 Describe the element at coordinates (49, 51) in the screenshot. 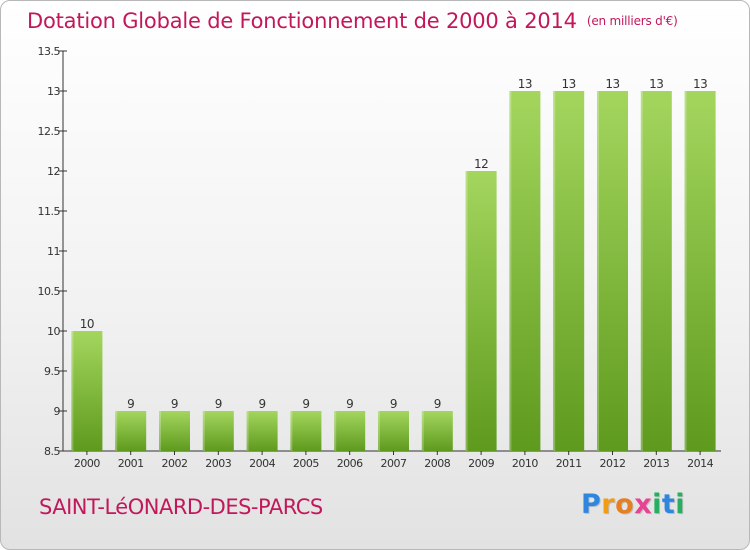

I see `y-tick-label: 13.5` at that location.